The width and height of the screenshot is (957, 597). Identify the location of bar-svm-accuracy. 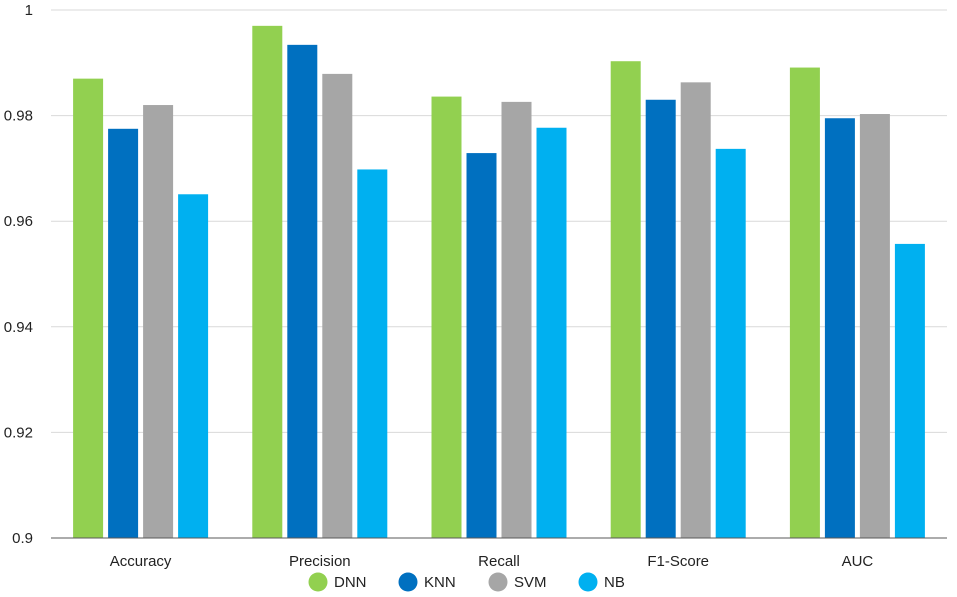
(158, 321).